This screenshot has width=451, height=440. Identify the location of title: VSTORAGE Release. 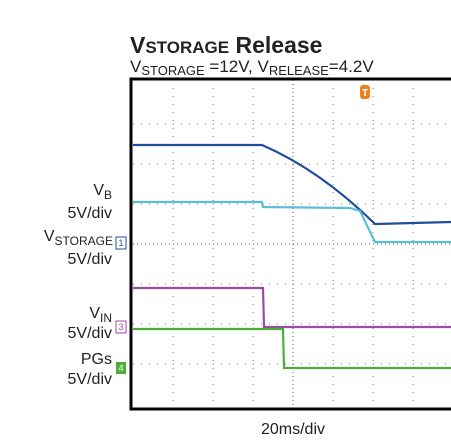
(226, 45).